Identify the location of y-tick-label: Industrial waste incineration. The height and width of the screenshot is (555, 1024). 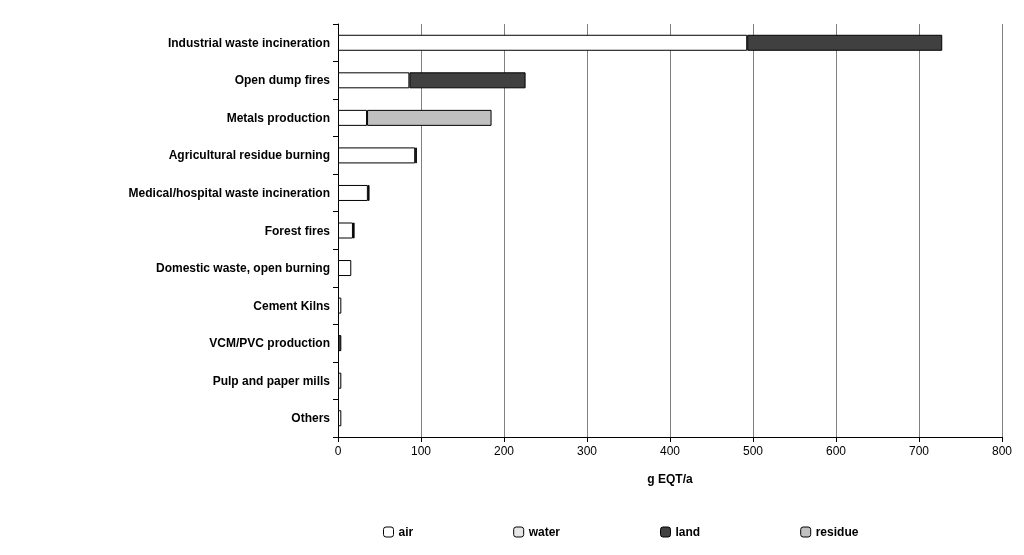
(248, 42).